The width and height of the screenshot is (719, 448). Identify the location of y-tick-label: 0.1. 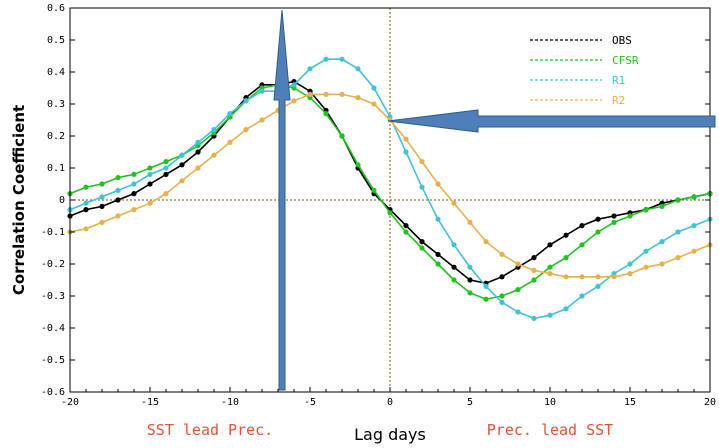
(56, 168).